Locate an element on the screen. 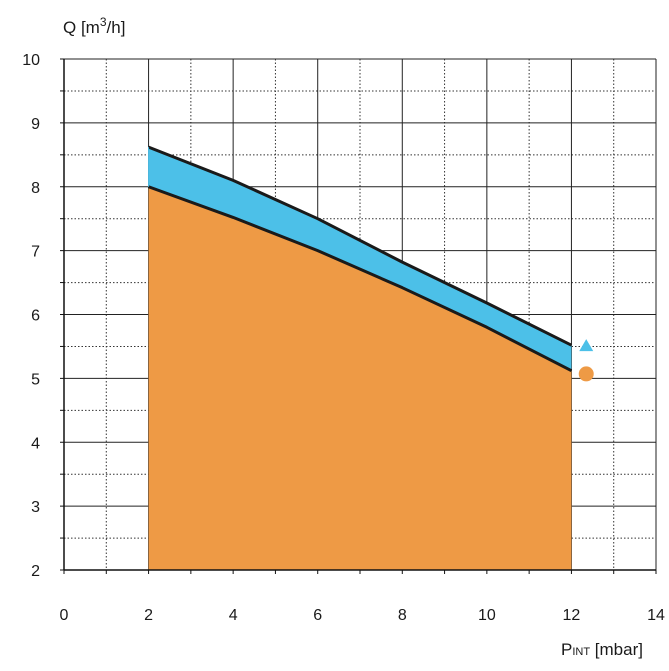 The width and height of the screenshot is (669, 671). x-axis-title: PINT [mbar] is located at coordinates (602, 649).